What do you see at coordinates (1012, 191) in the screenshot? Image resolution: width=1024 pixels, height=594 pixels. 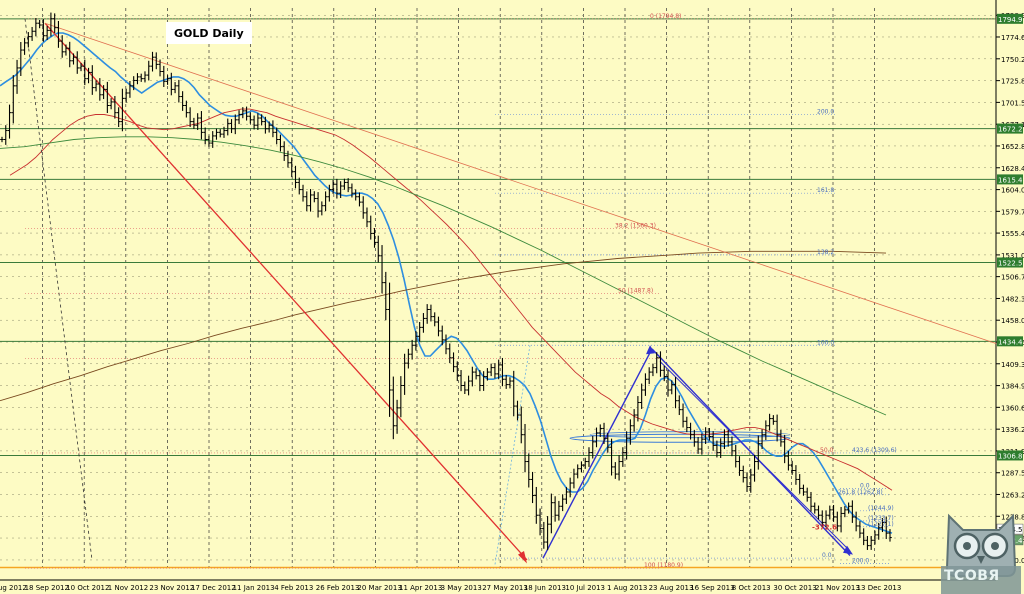 I see `price-tick-label: 1604.0` at bounding box center [1012, 191].